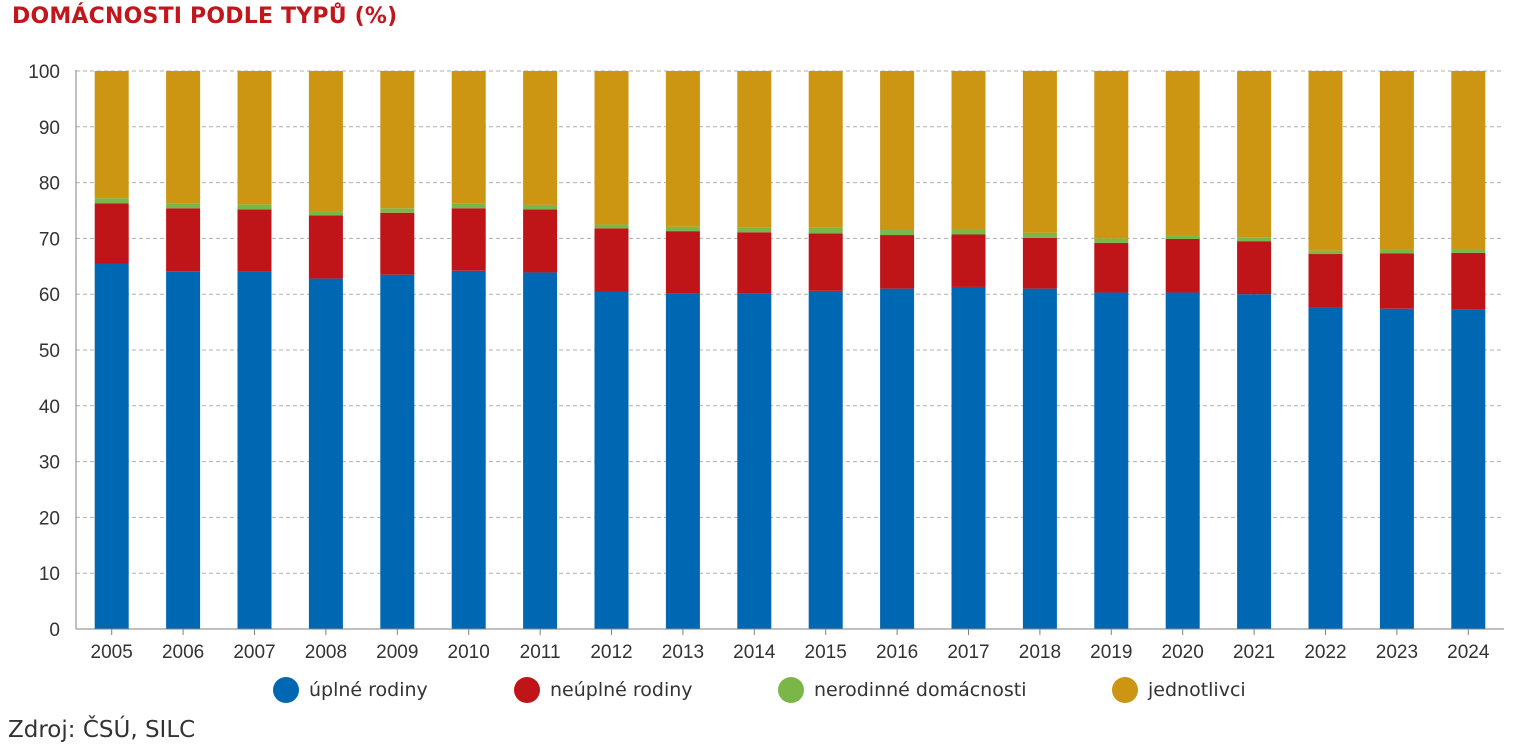 The image size is (1523, 751). I want to click on y-tick-label: 100, so click(44, 72).